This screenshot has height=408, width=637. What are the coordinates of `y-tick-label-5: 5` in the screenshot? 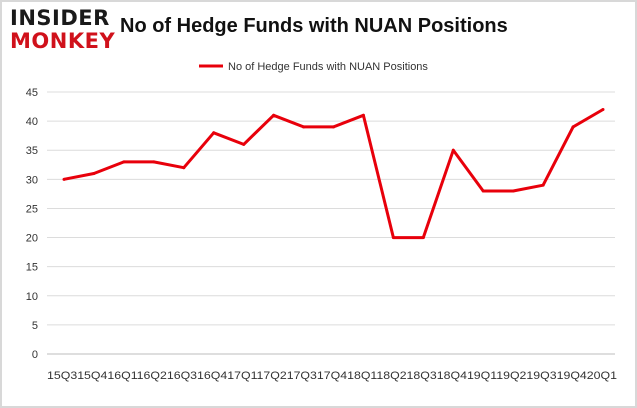 It's located at (35, 326).